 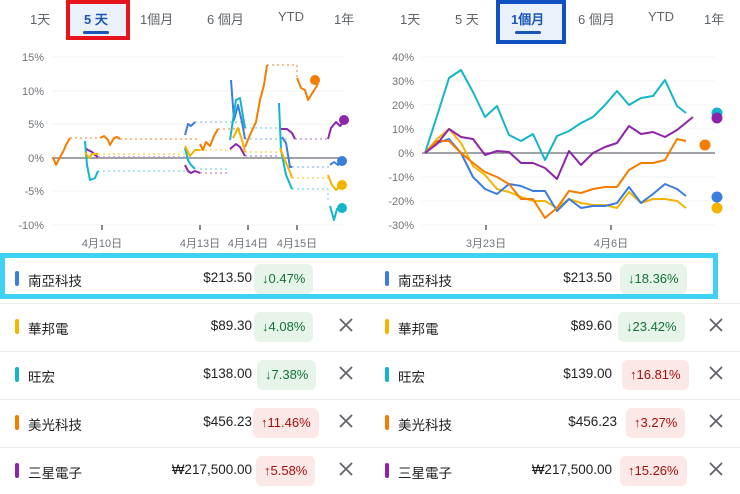 What do you see at coordinates (555, 327) in the screenshot?
I see `stock-row-winbond: 華邦電 $89.60 ↓23.42%` at bounding box center [555, 327].